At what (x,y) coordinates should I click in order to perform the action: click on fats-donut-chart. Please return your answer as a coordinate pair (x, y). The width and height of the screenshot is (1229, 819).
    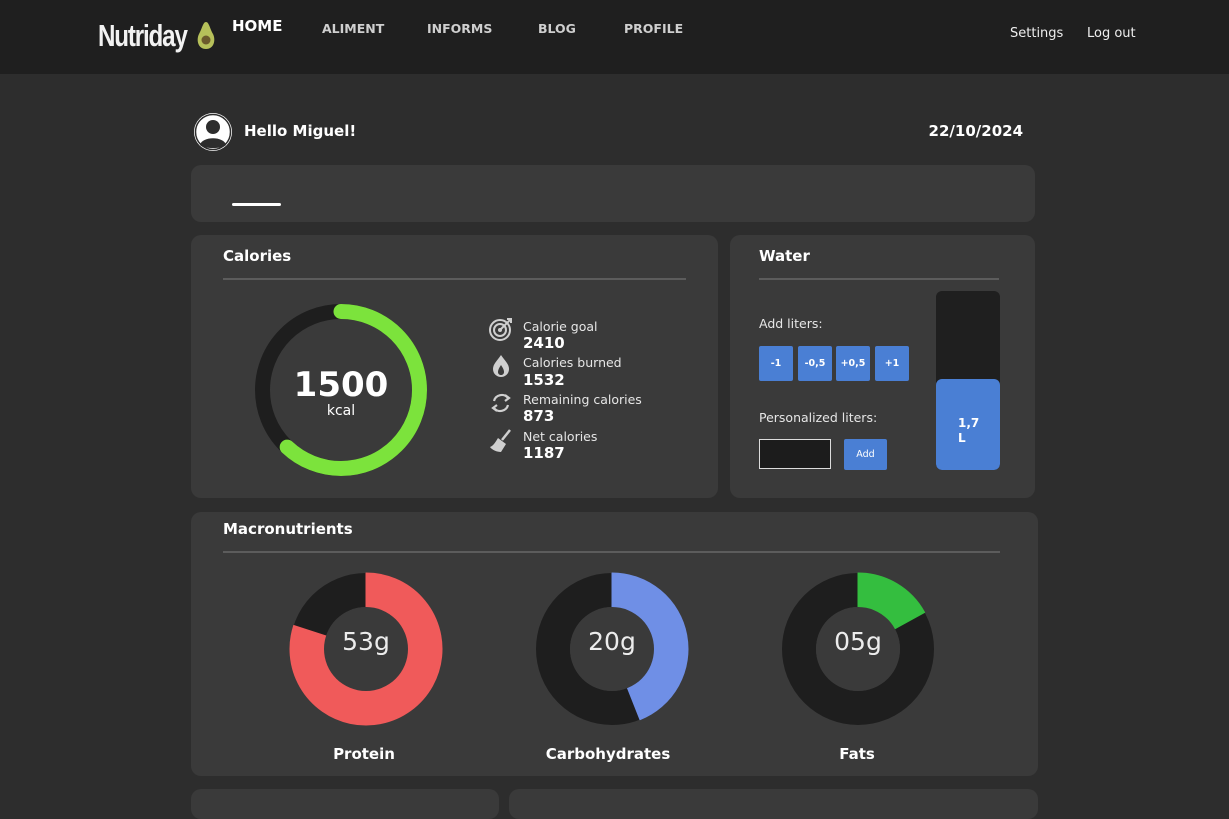
    Looking at the image, I should click on (858, 648).